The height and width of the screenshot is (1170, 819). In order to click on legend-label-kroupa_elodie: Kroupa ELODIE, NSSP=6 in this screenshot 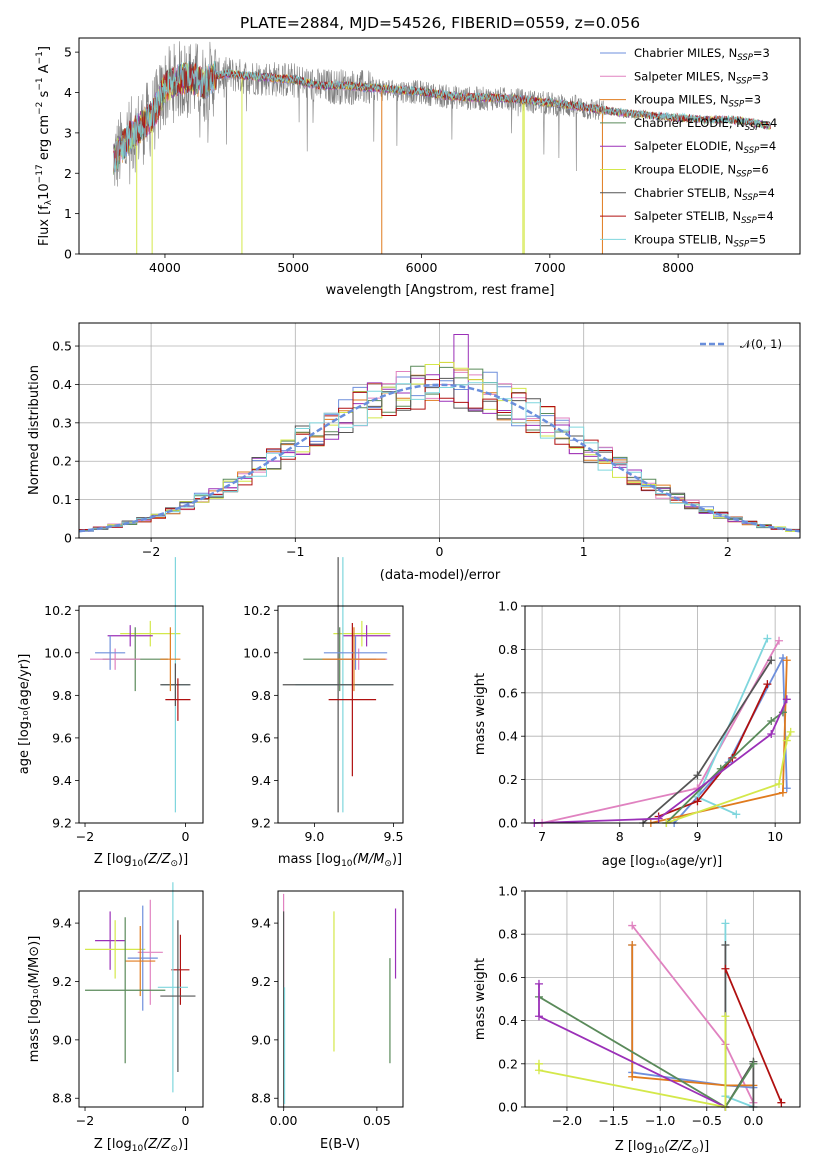, I will do `click(701, 171)`.